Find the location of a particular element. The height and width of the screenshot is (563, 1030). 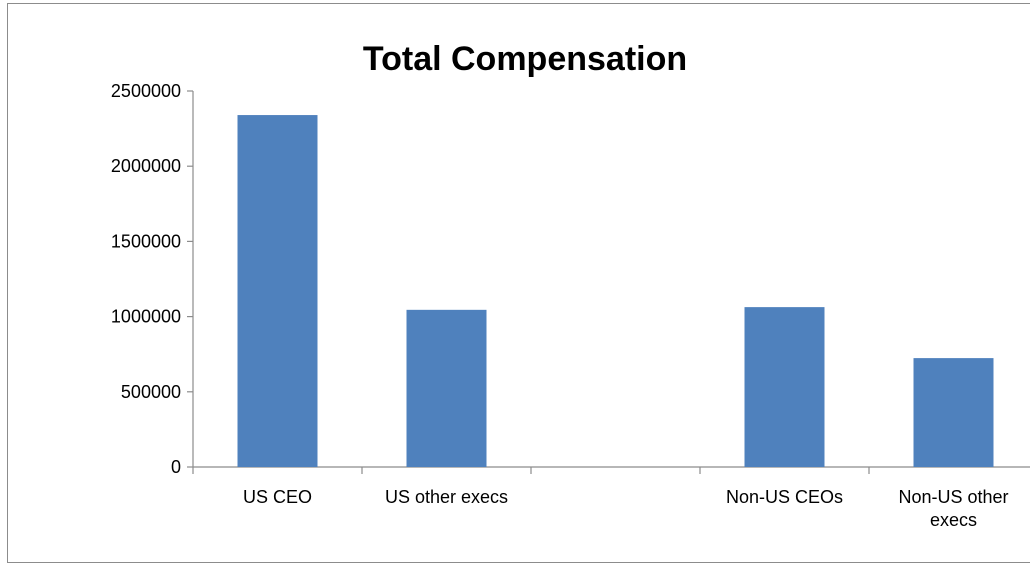

y-tick-label: 1000000 is located at coordinates (146, 317).